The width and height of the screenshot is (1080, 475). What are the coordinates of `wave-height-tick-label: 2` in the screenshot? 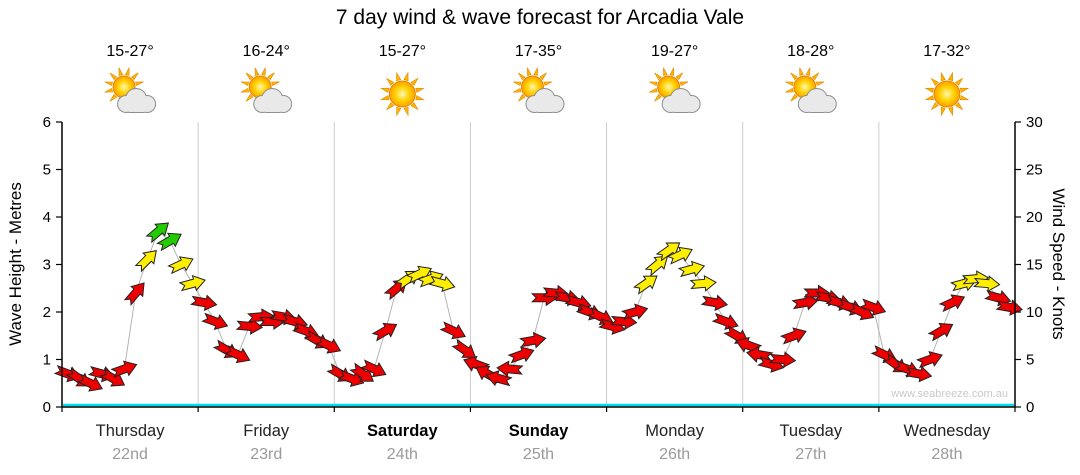 It's located at (47, 312).